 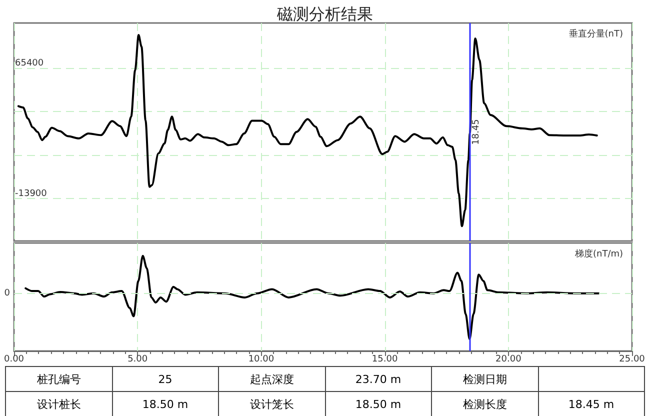 I want to click on ref-line-label: 18.45, so click(x=477, y=132).